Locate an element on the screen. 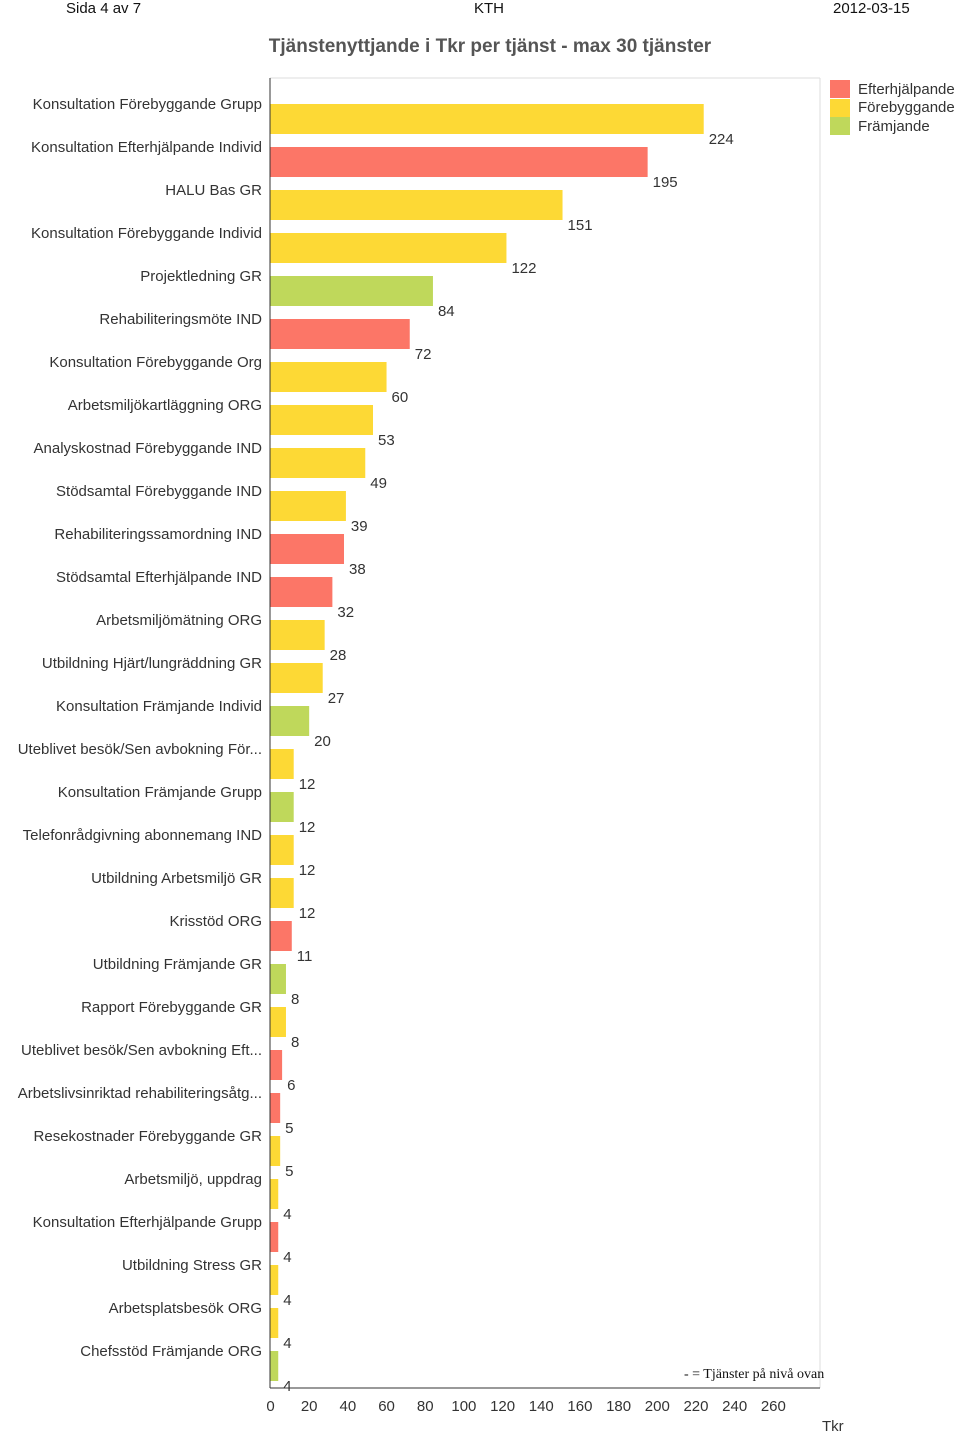 The image size is (960, 1435). bar-category-label: Arbetsmiljö, uppdrag is located at coordinates (193, 1179).